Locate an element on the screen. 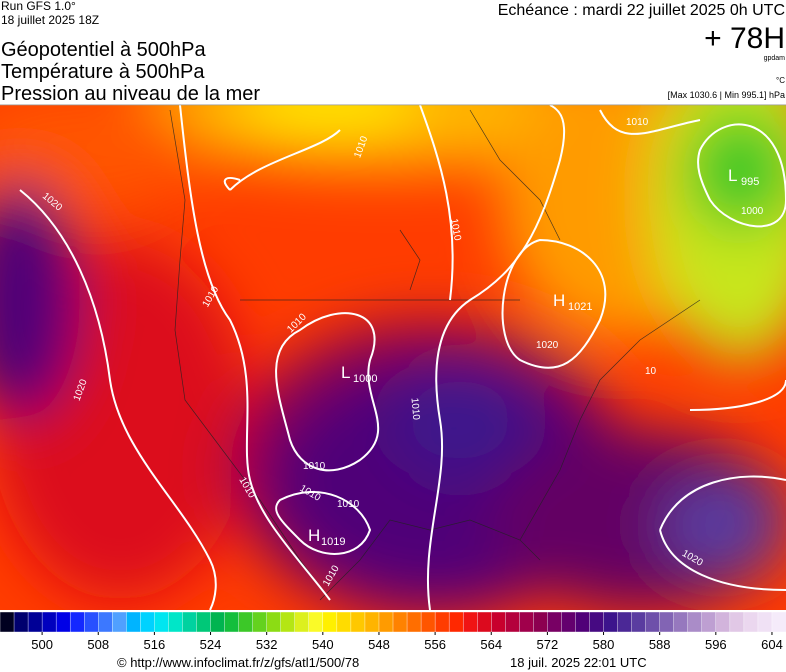 The height and width of the screenshot is (672, 786). run-label: Run GFS 1.0° is located at coordinates (38, 6).